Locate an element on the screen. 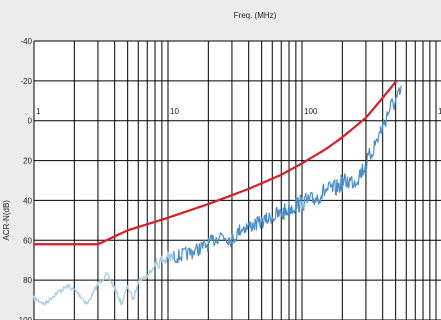 Image resolution: width=441 pixels, height=320 pixels. y-tick-label: 40 is located at coordinates (27, 200).